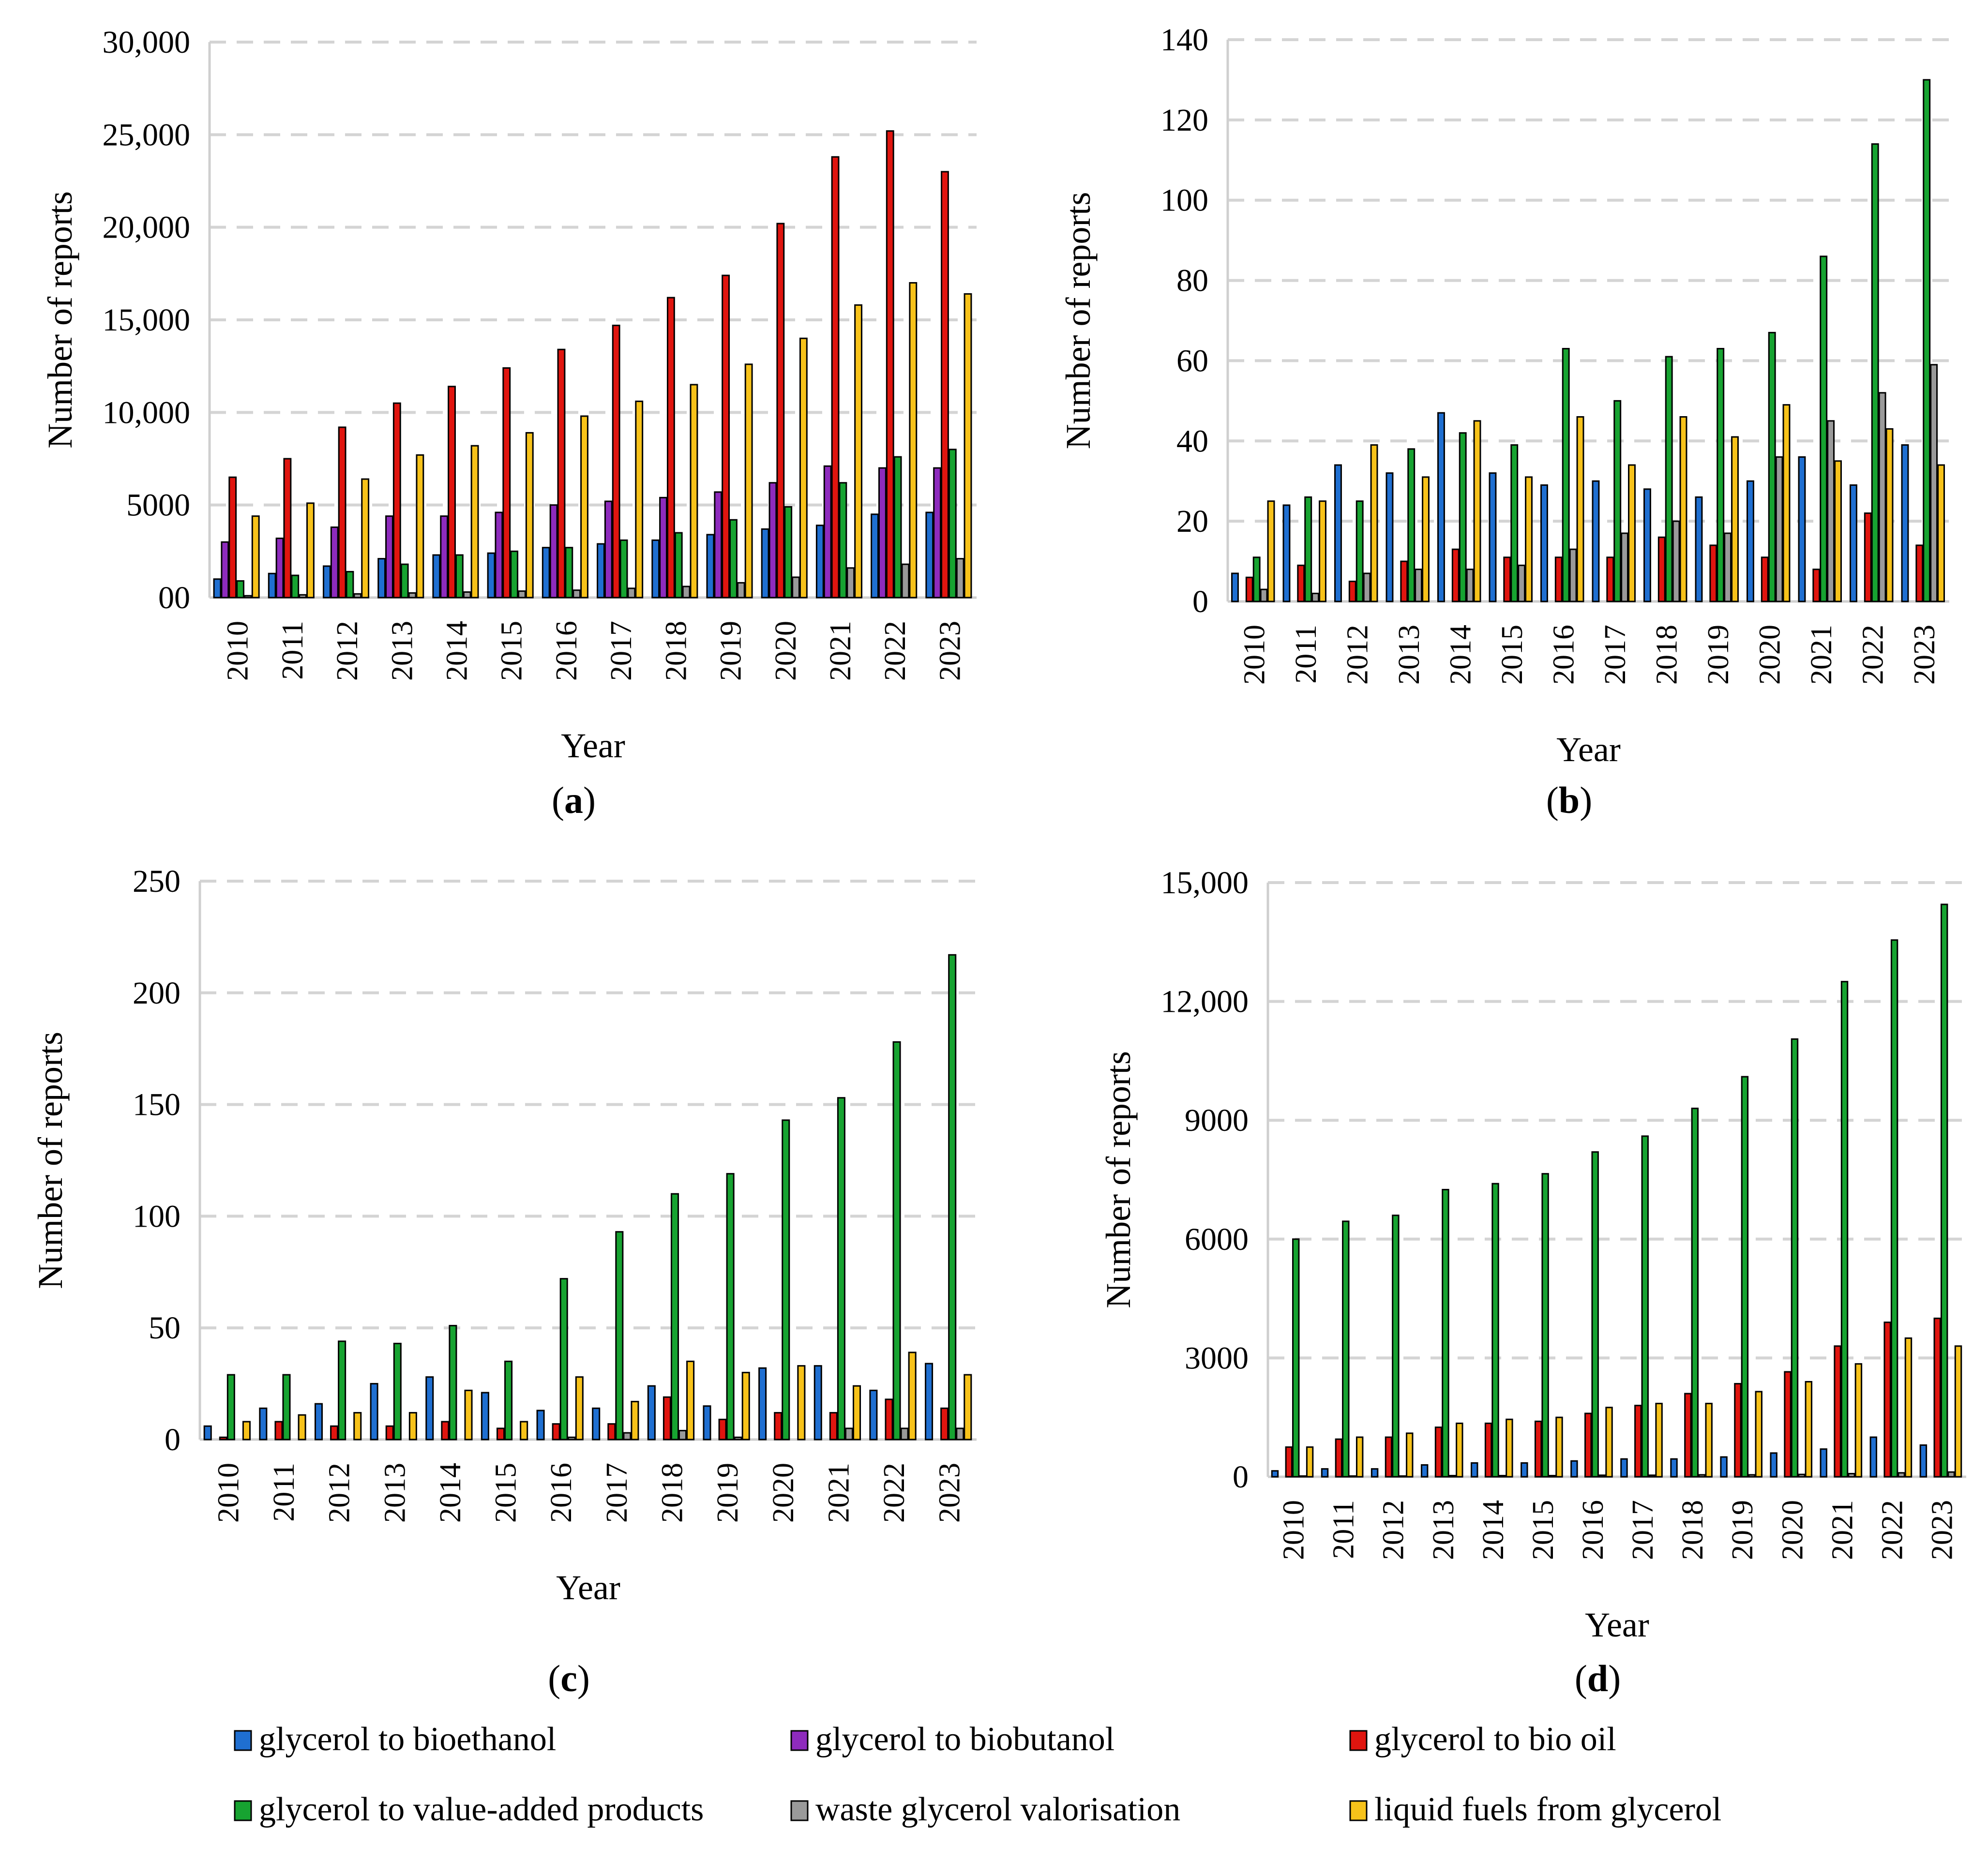  Describe the element at coordinates (158, 506) in the screenshot. I see `y-tick-label: 5000` at that location.